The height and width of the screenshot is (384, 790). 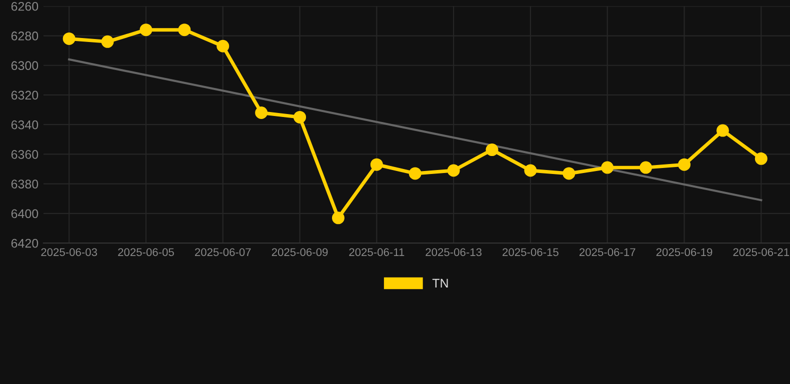 I want to click on y-tick-label: 6400, so click(x=24, y=213).